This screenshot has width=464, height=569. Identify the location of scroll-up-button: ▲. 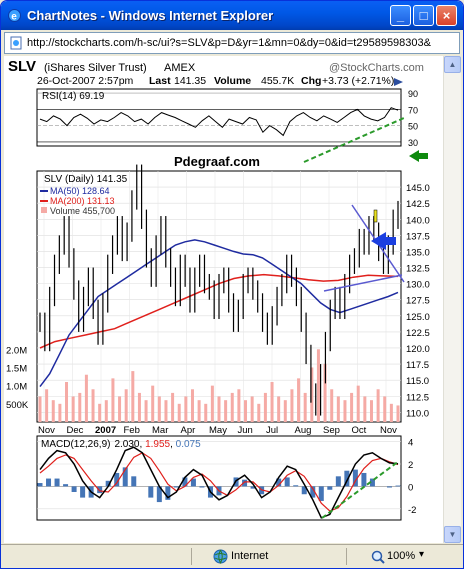
(452, 64).